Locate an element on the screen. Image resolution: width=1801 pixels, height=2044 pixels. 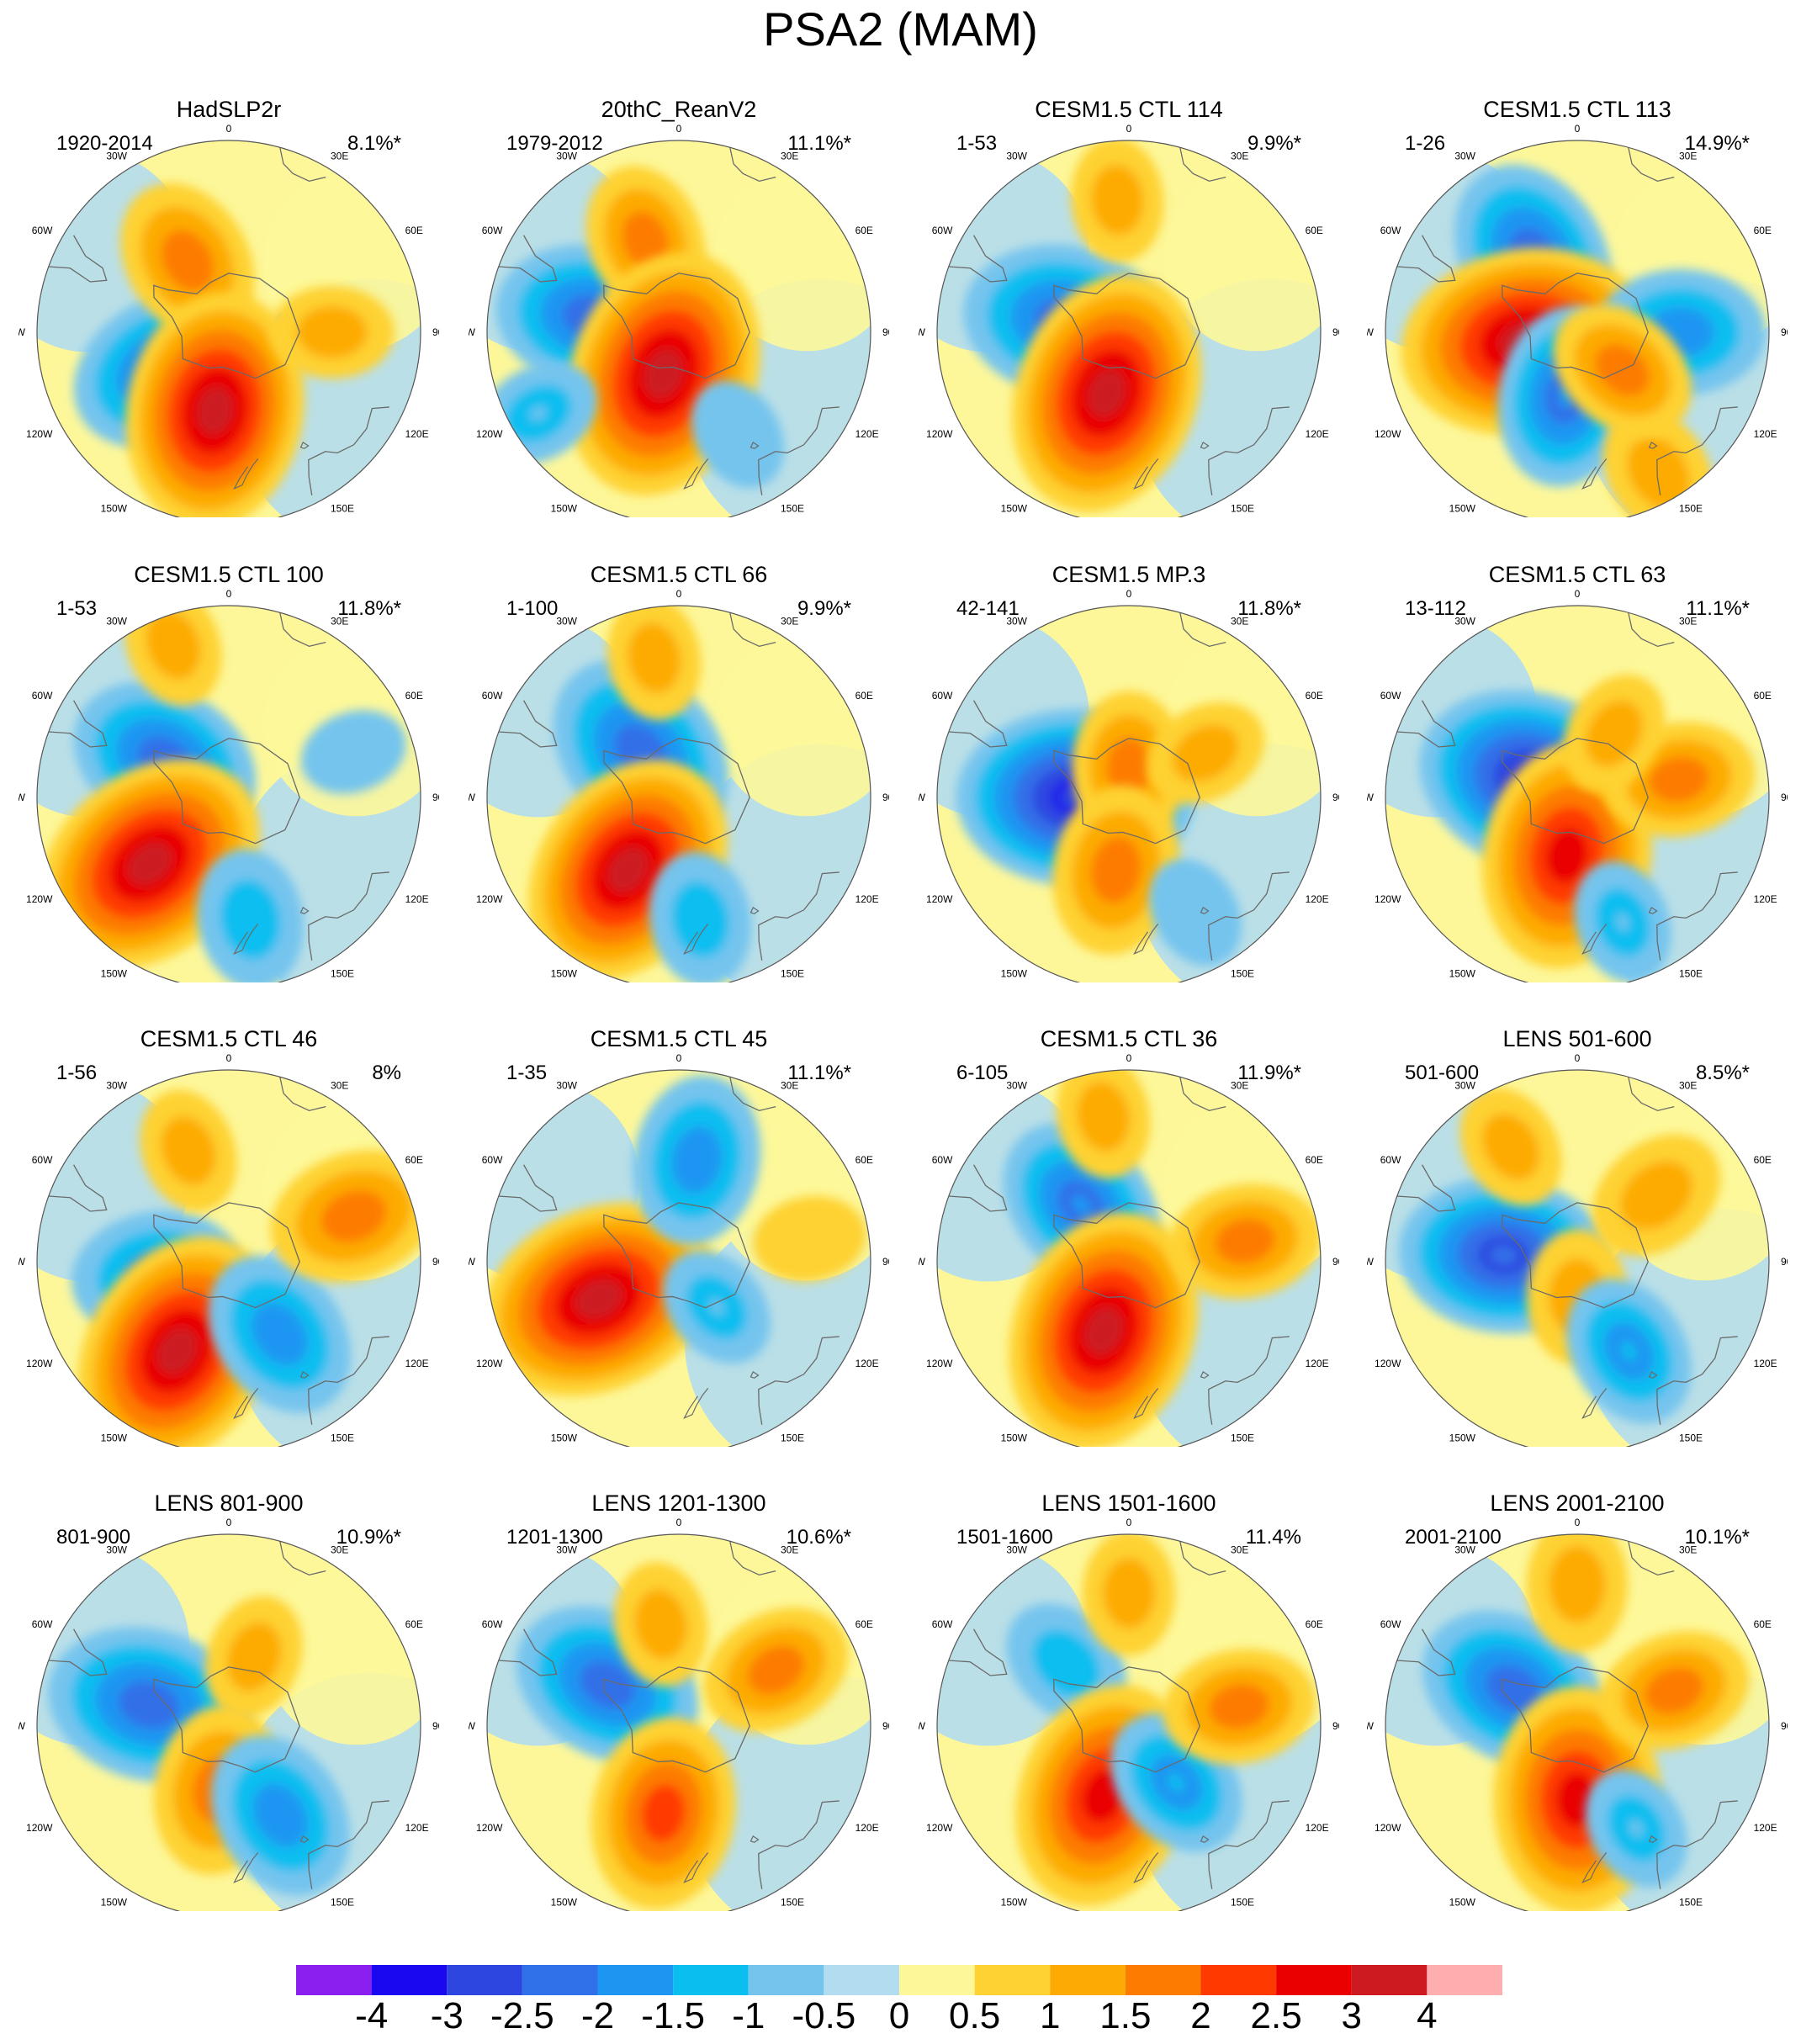
panel-period: 1979-2012 is located at coordinates (554, 143).